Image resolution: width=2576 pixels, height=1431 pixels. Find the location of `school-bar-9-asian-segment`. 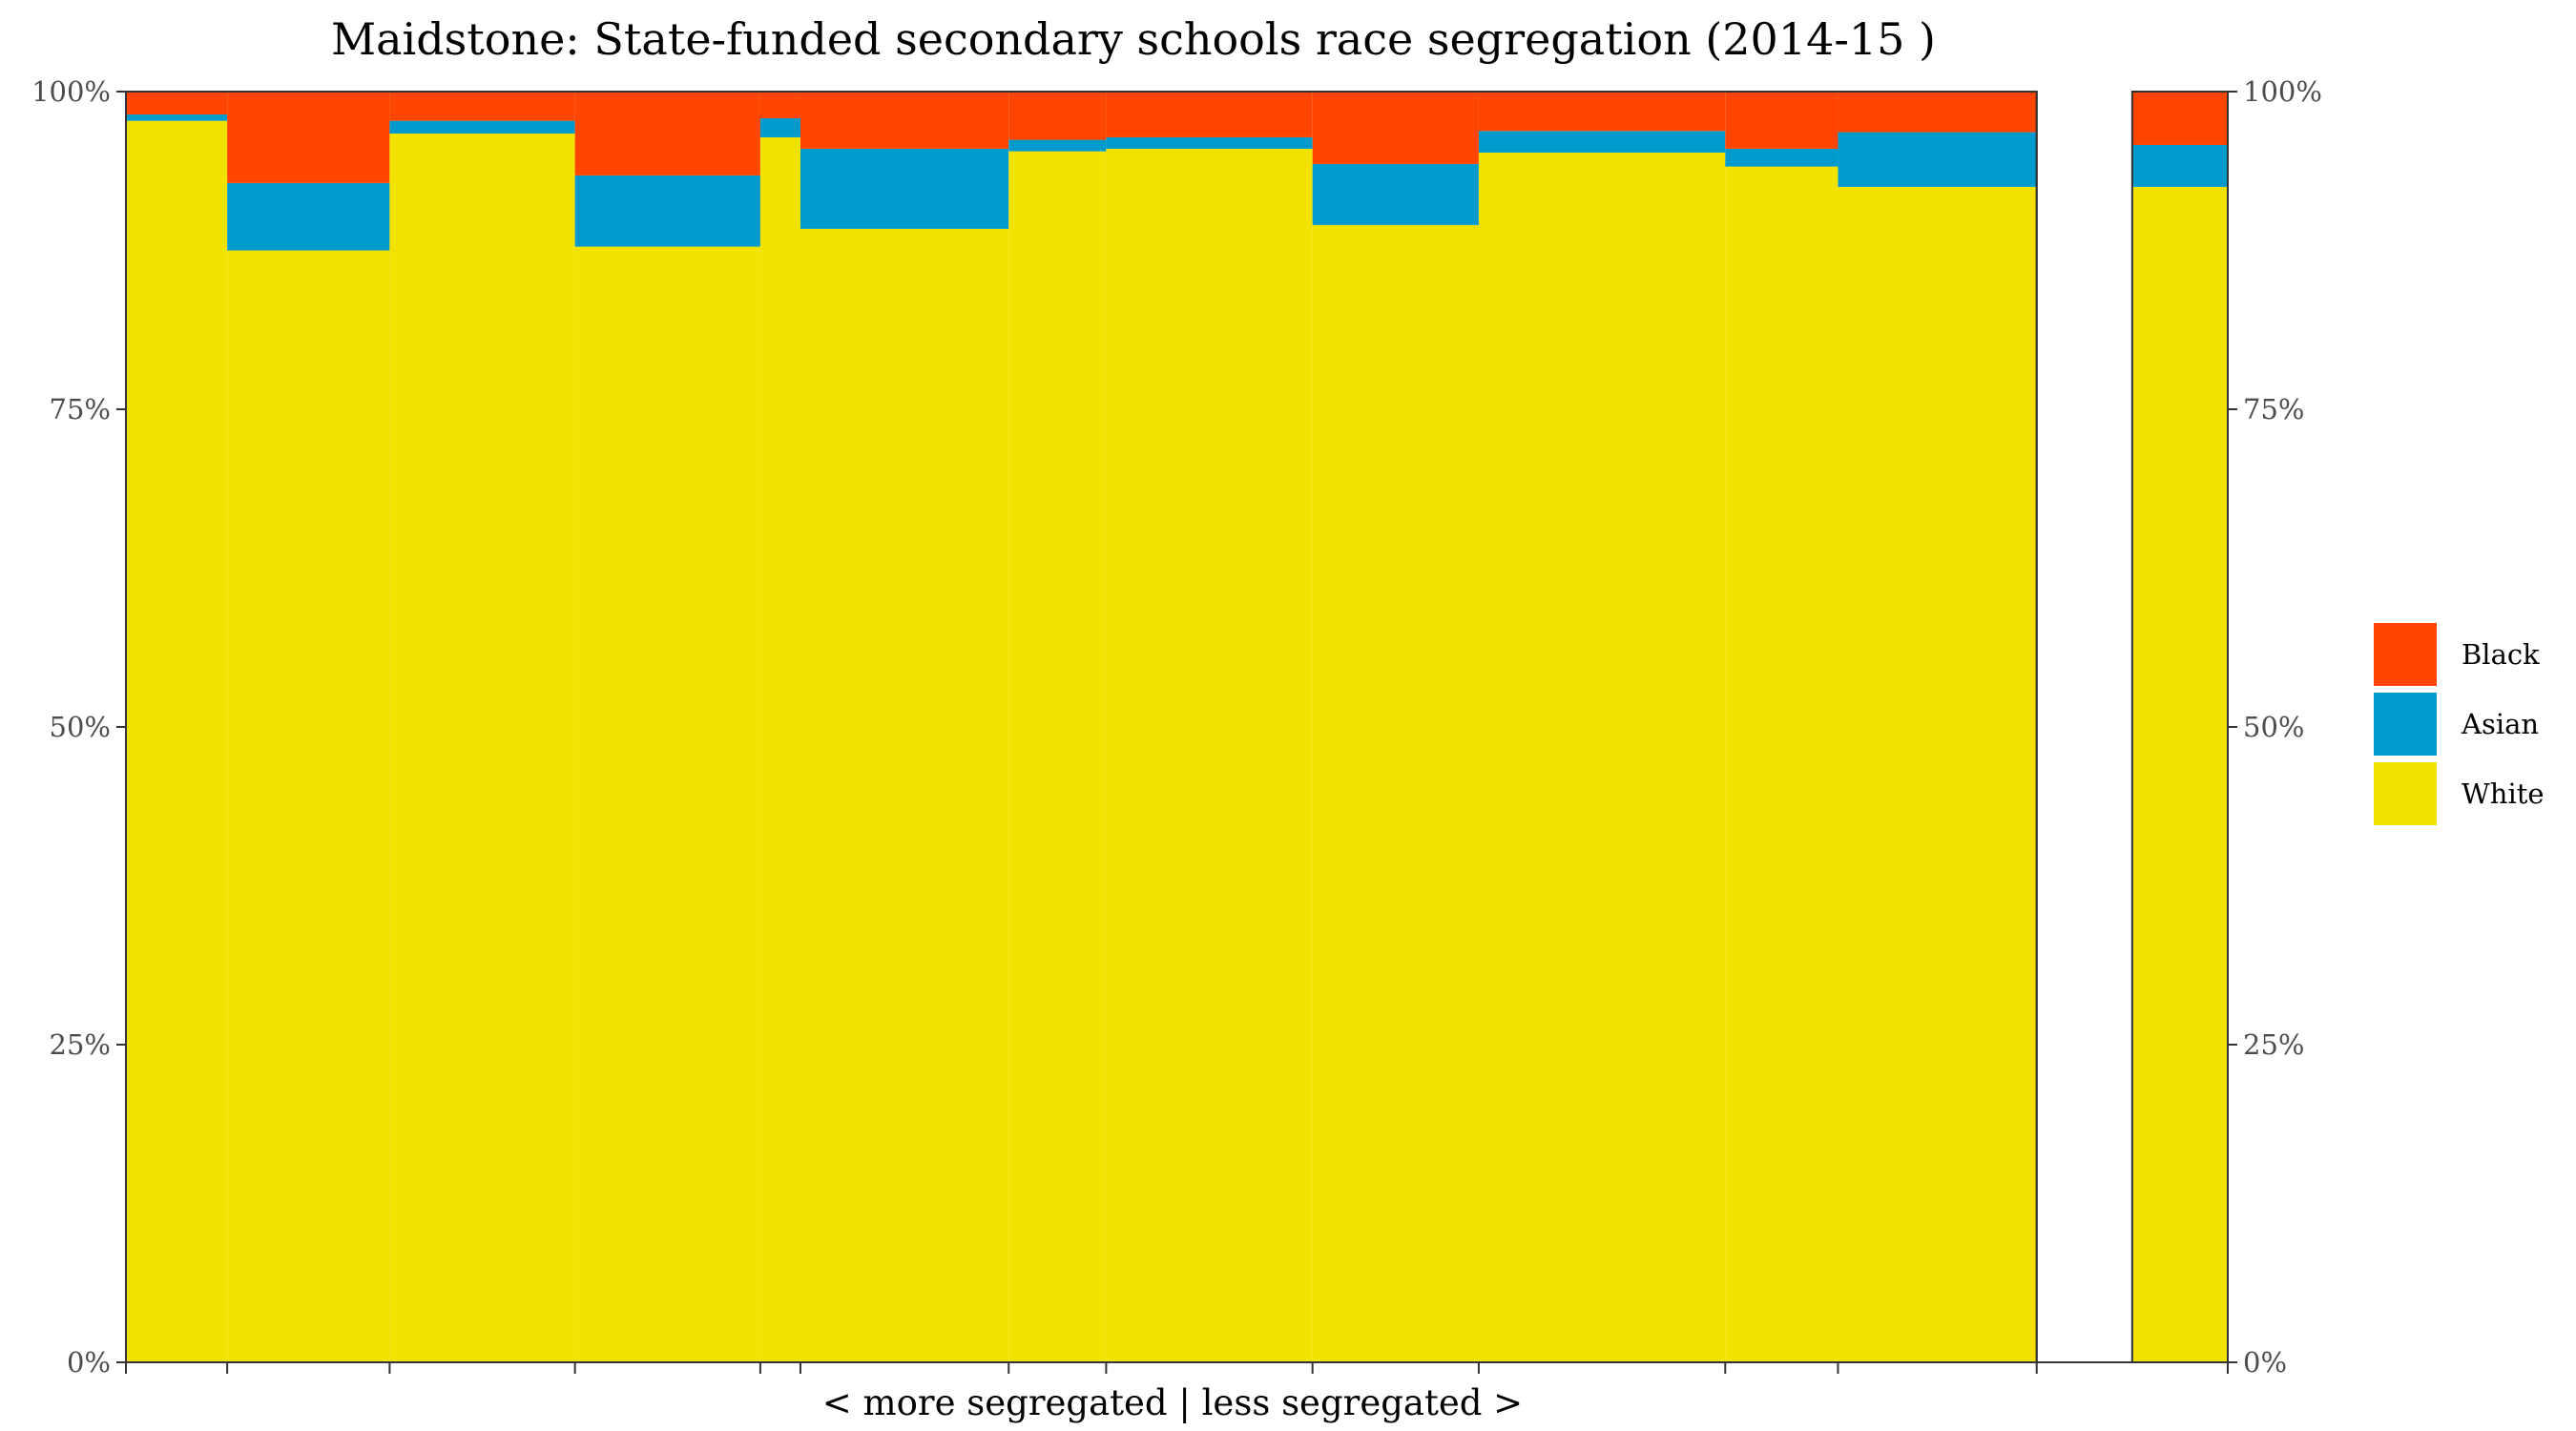

school-bar-9-asian-segment is located at coordinates (1395, 194).